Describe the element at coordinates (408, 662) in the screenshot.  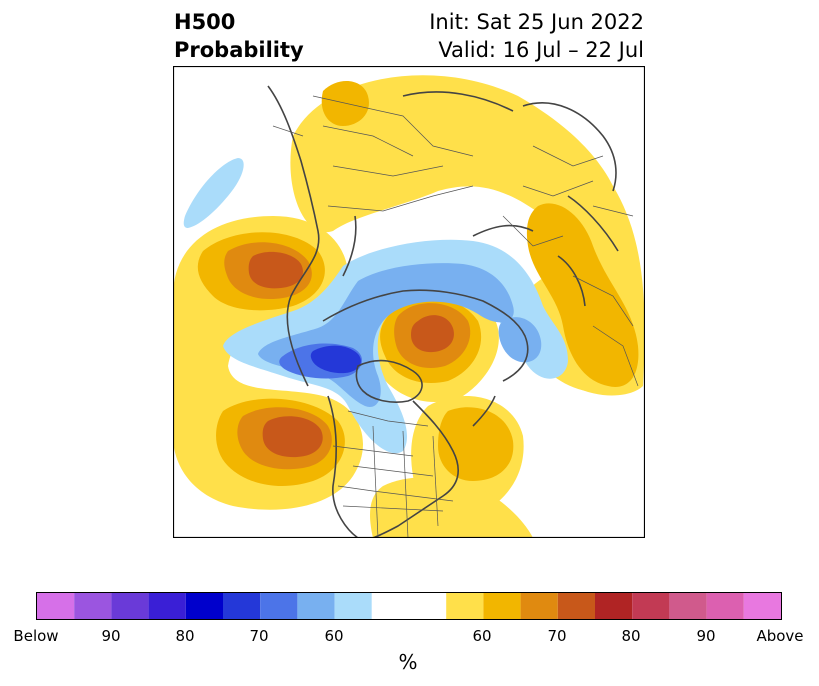
I see `colorbar-unit: %` at that location.